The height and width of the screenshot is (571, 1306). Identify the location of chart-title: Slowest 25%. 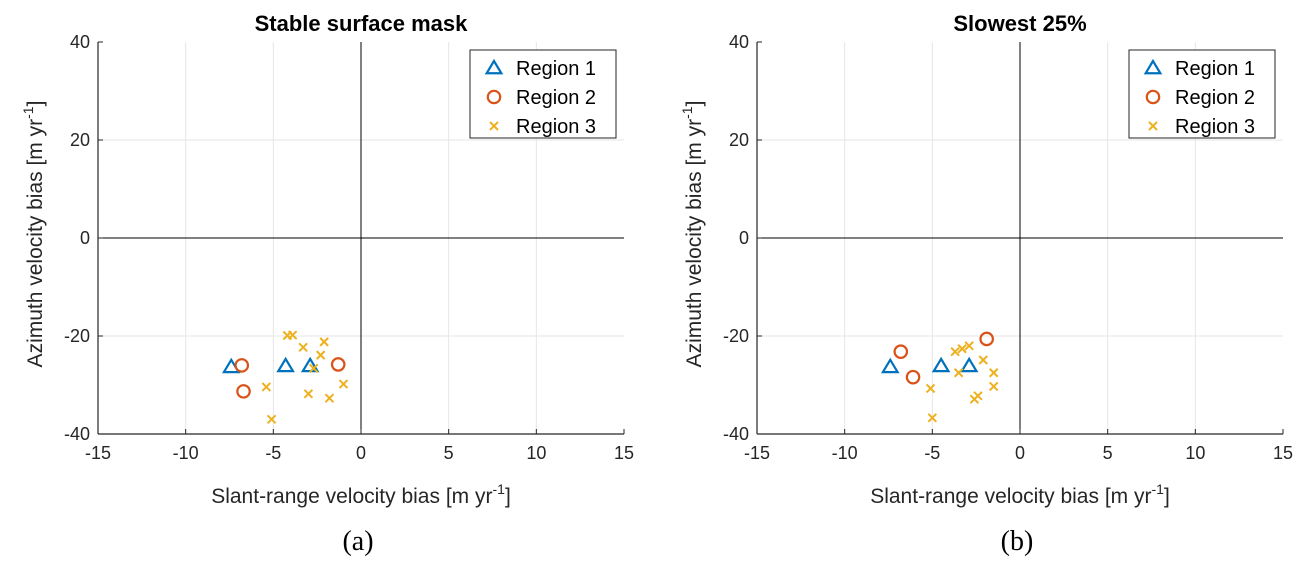
(1019, 23).